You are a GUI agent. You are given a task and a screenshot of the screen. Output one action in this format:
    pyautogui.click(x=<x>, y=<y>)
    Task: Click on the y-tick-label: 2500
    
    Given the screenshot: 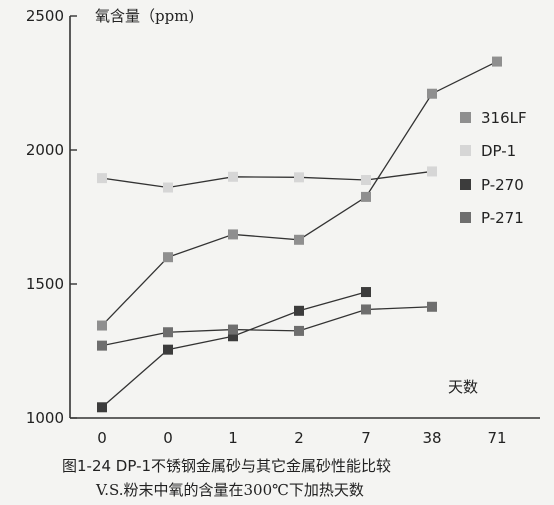 What is the action you would take?
    pyautogui.click(x=45, y=16)
    